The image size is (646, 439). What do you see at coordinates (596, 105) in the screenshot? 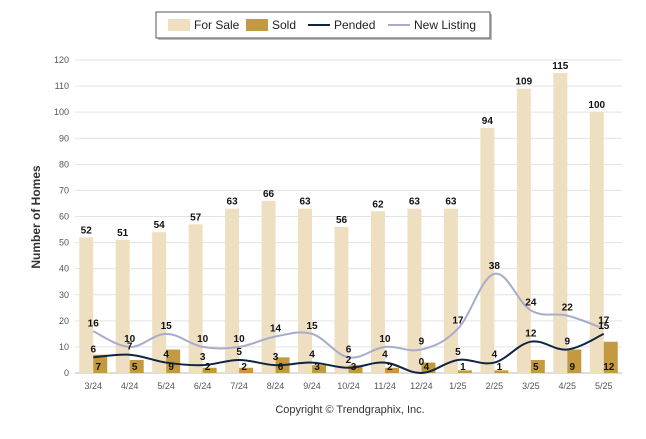
I see `data-label-for-sale: 100` at bounding box center [596, 105].